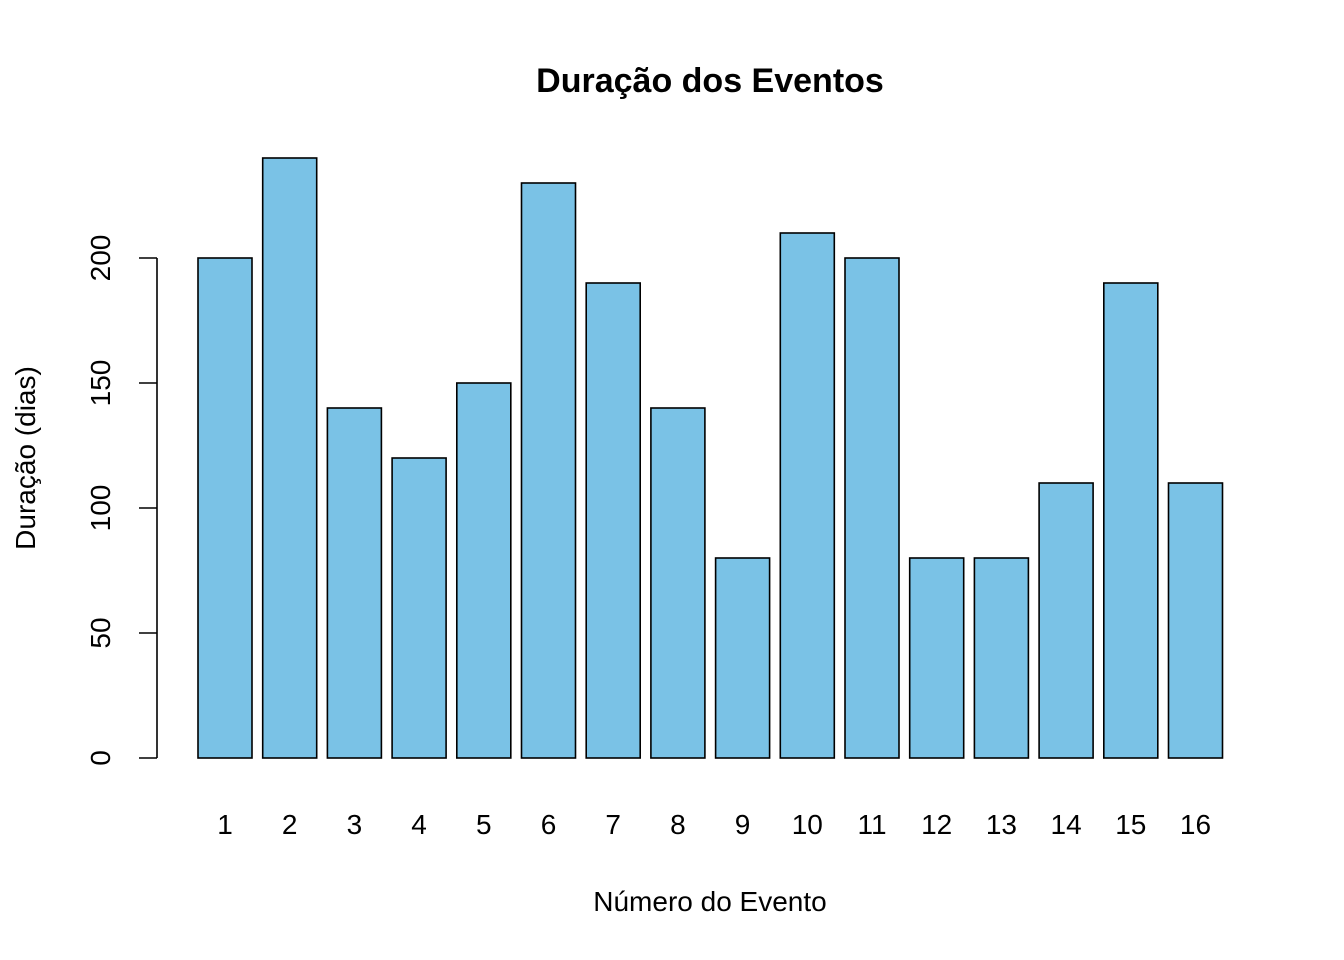 The width and height of the screenshot is (1344, 960). Describe the element at coordinates (1066, 824) in the screenshot. I see `x-tick-label: 14` at that location.